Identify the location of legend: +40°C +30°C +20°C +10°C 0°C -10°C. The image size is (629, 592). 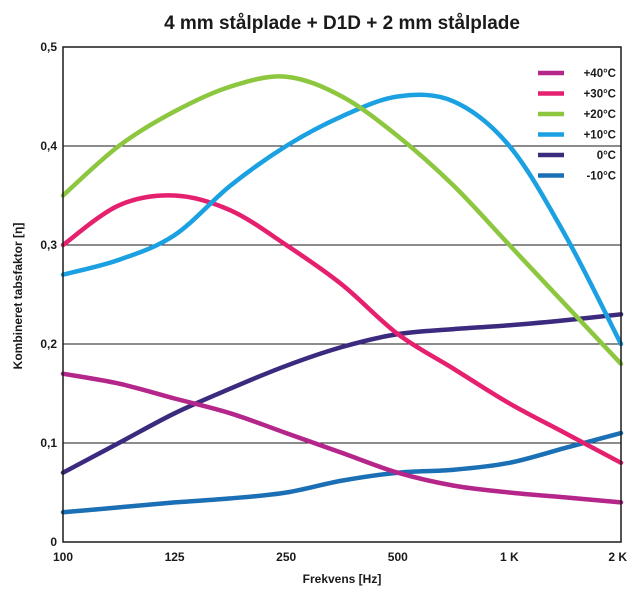
(577, 125).